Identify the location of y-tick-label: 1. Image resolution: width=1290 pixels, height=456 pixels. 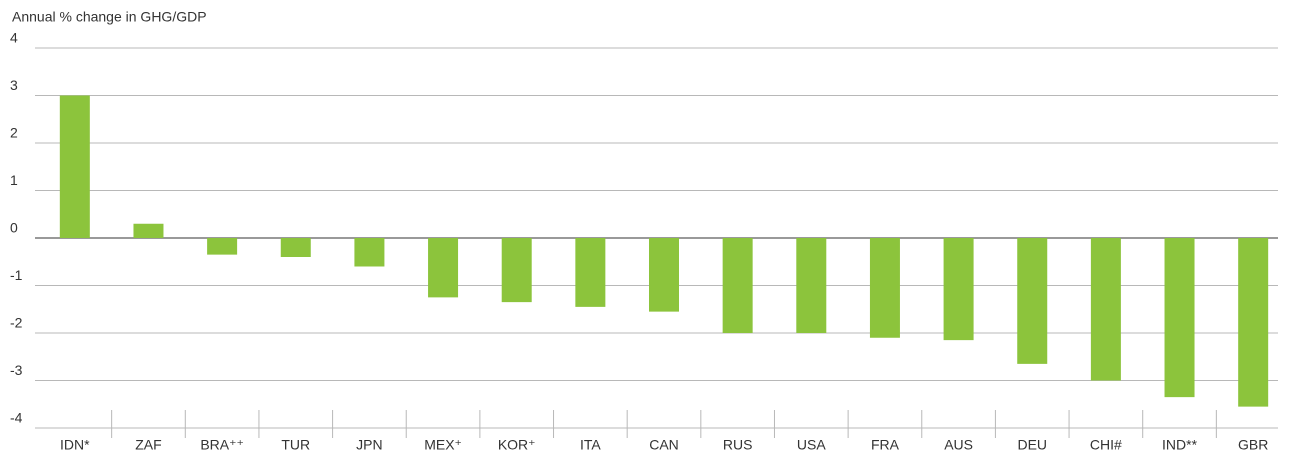
(14, 180).